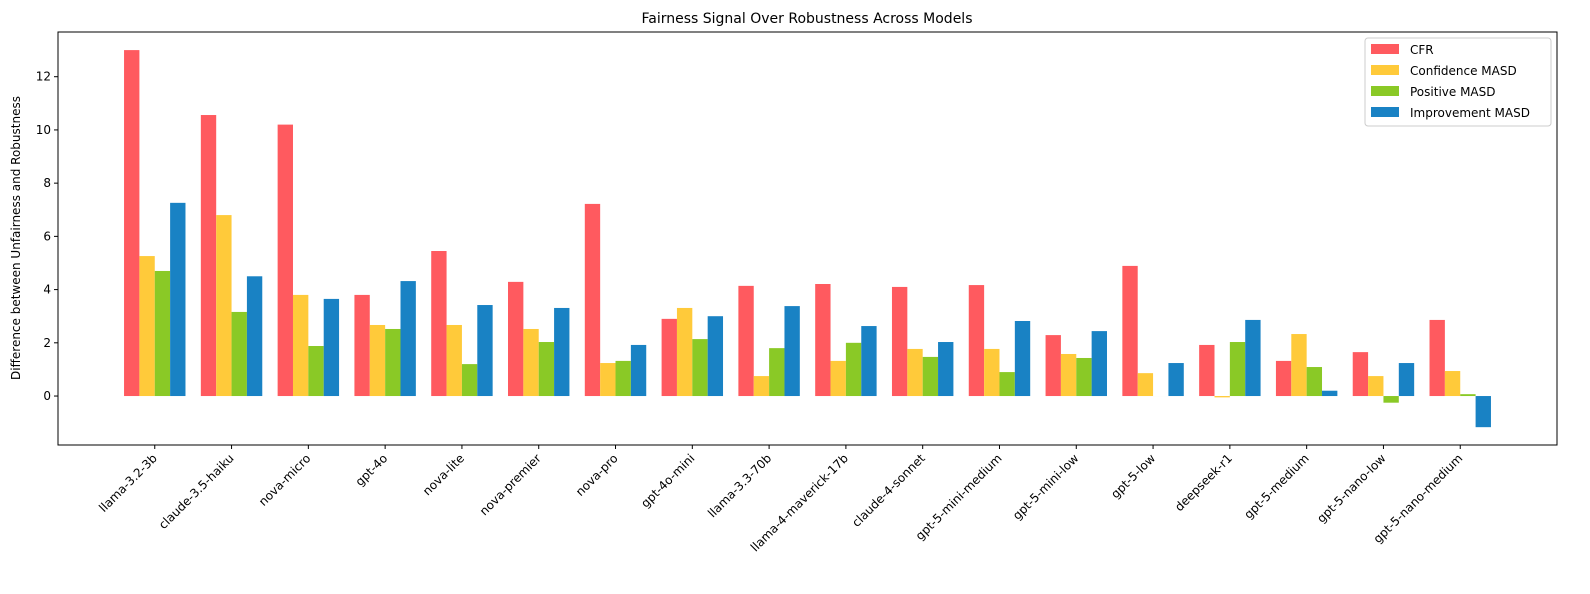 The image size is (1590, 594). I want to click on x-tick-label: claude-3.5-haiku, so click(196, 491).